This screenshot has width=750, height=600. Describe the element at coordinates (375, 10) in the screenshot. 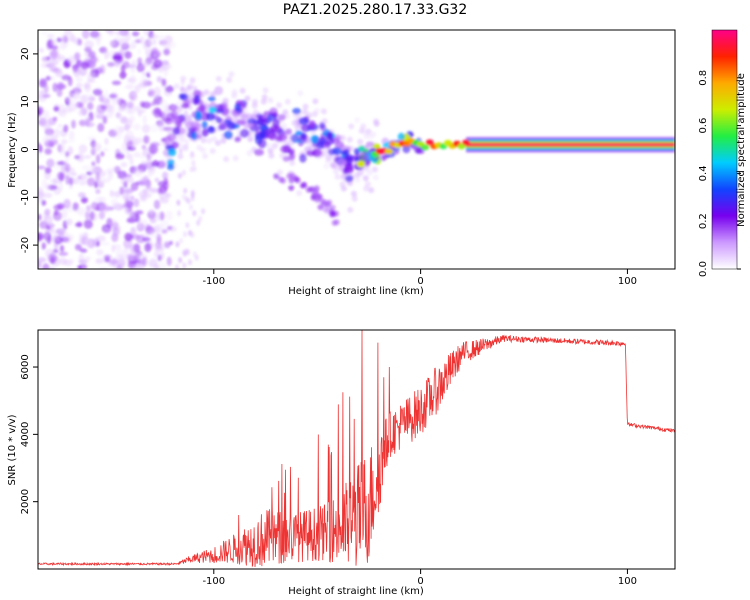

I see `page-title: PAZ1.2025.280.17.33.G32` at that location.